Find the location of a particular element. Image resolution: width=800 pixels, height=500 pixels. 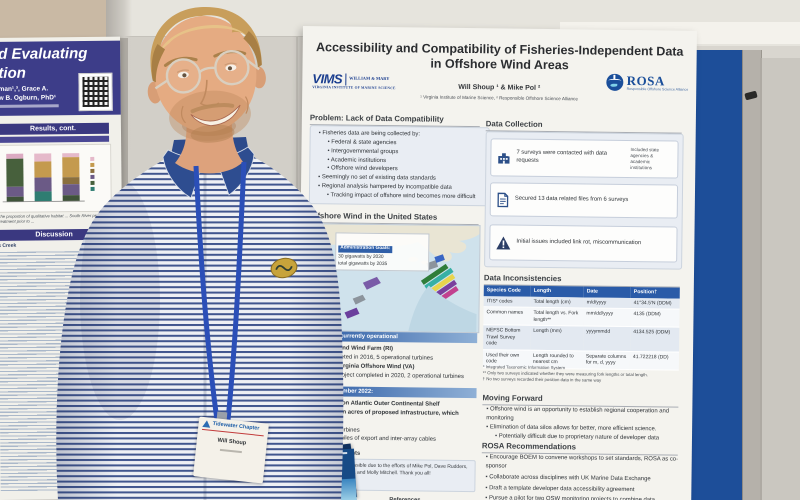

glasses is located at coordinates (207, 71).